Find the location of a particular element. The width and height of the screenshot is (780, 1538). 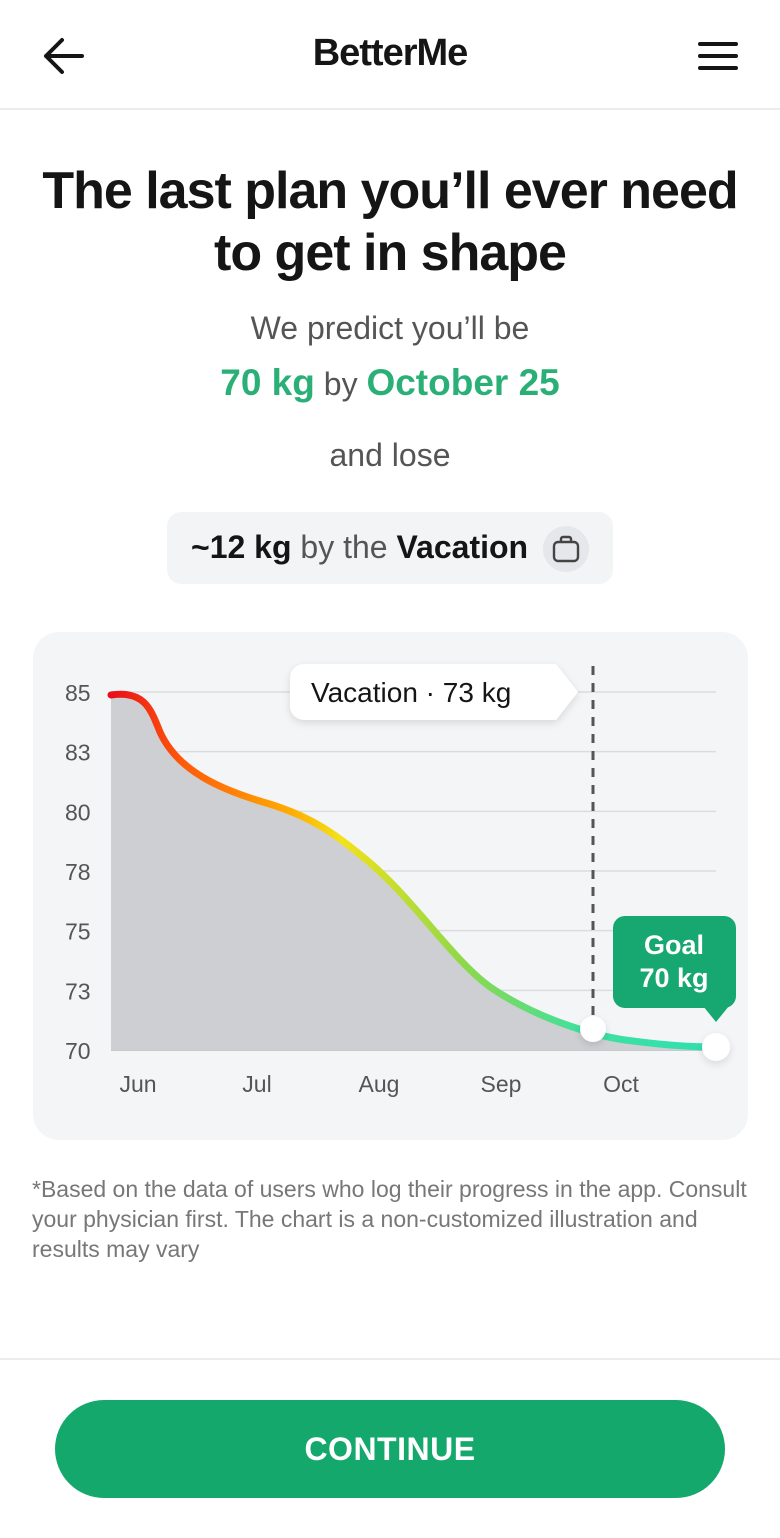

x-tick-label: Sep is located at coordinates (501, 1084).